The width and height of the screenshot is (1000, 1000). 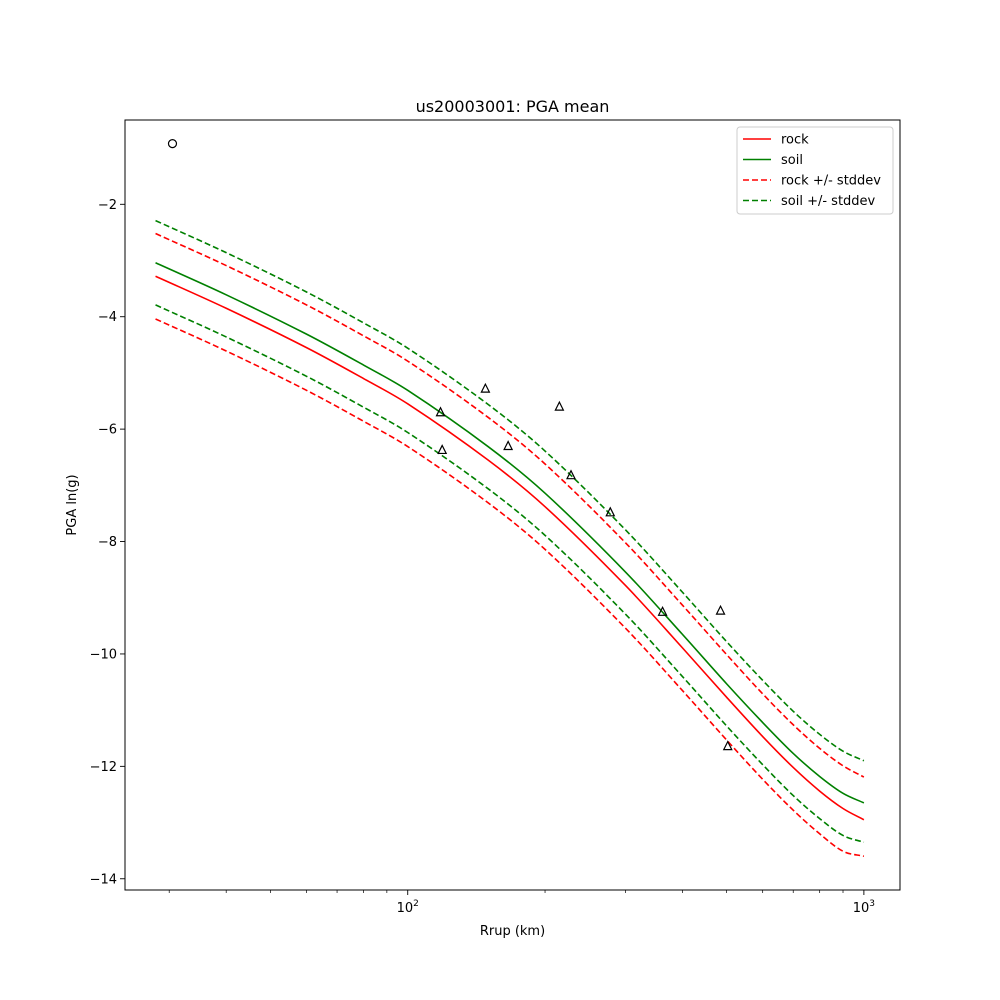 I want to click on y-tick-label: −8, so click(x=107, y=542).